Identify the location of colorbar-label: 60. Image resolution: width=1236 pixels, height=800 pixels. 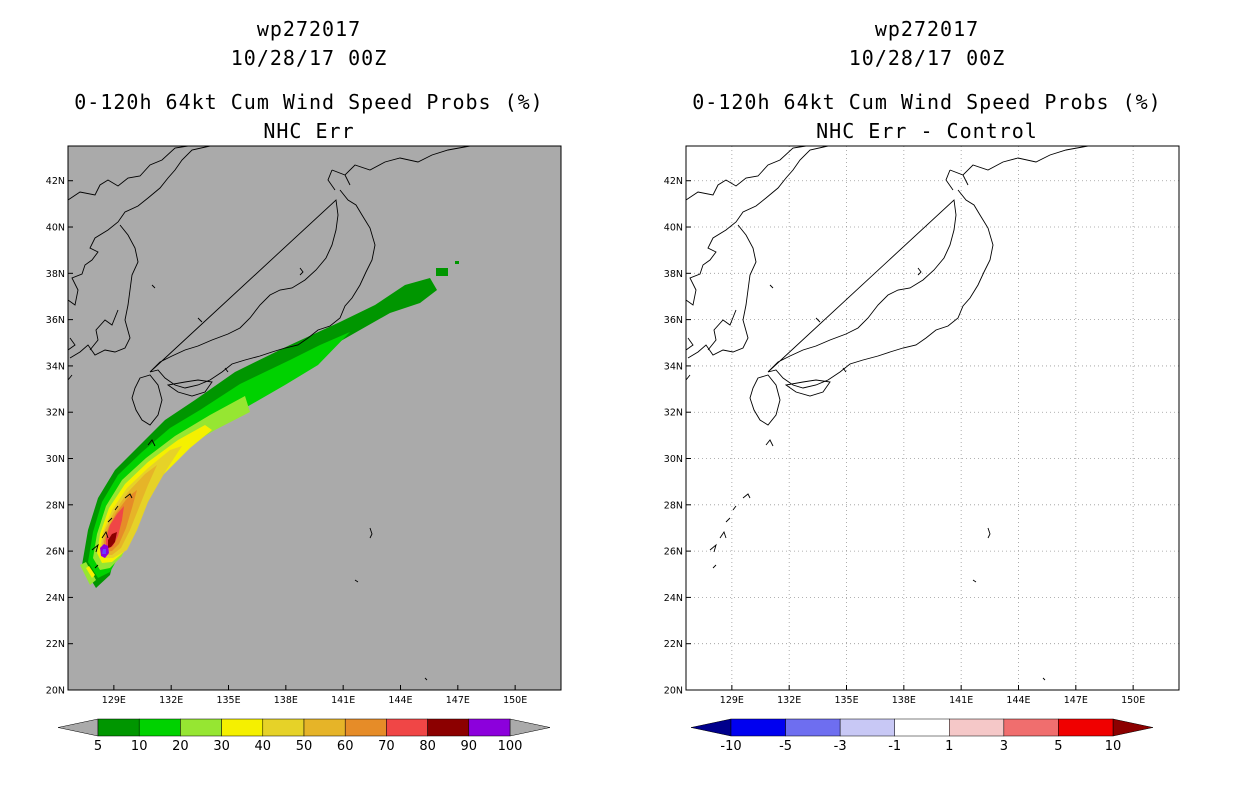
(345, 746).